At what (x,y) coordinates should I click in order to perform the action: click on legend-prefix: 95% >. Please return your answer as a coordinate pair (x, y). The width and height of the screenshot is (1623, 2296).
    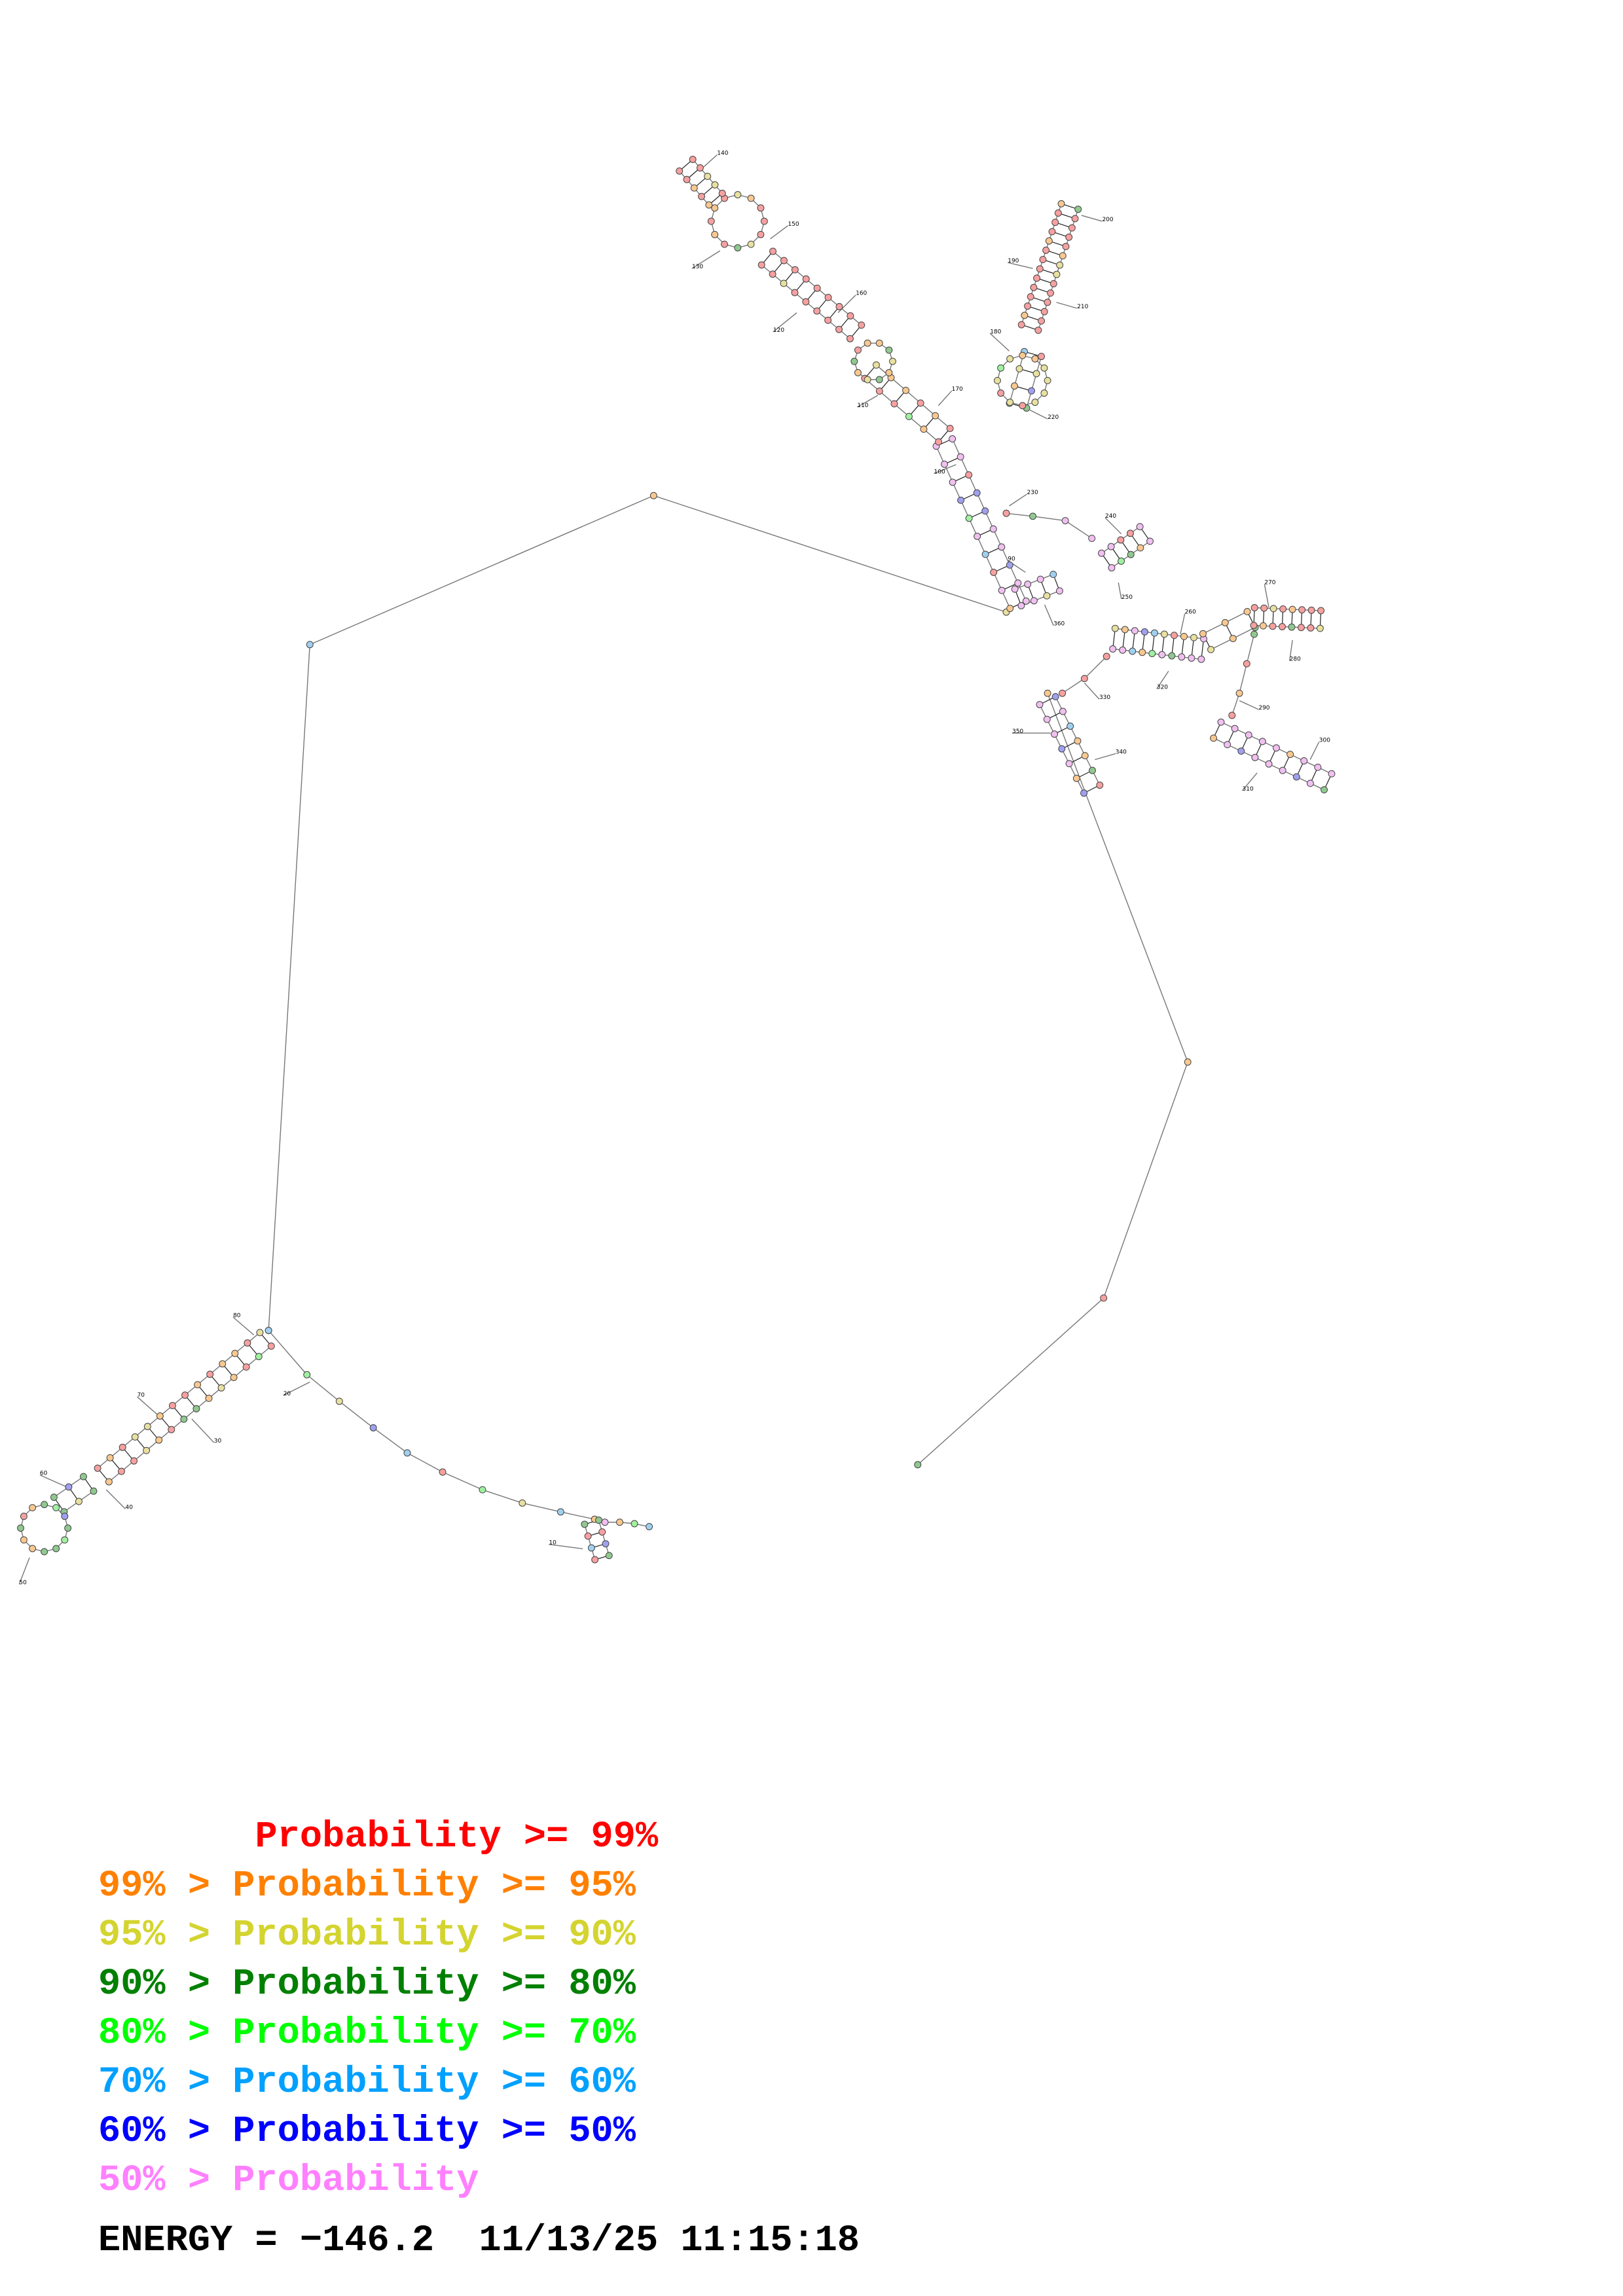
    Looking at the image, I should click on (165, 1935).